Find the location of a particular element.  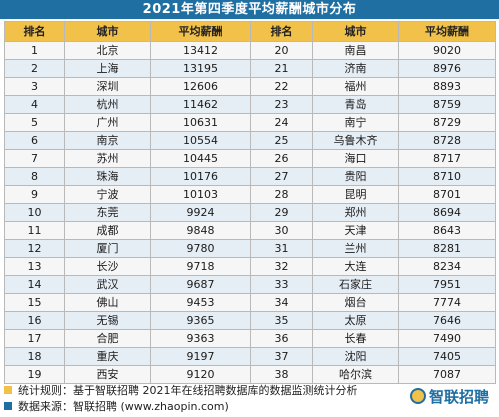

header-salary-right: 平均薪酬 is located at coordinates (447, 31).